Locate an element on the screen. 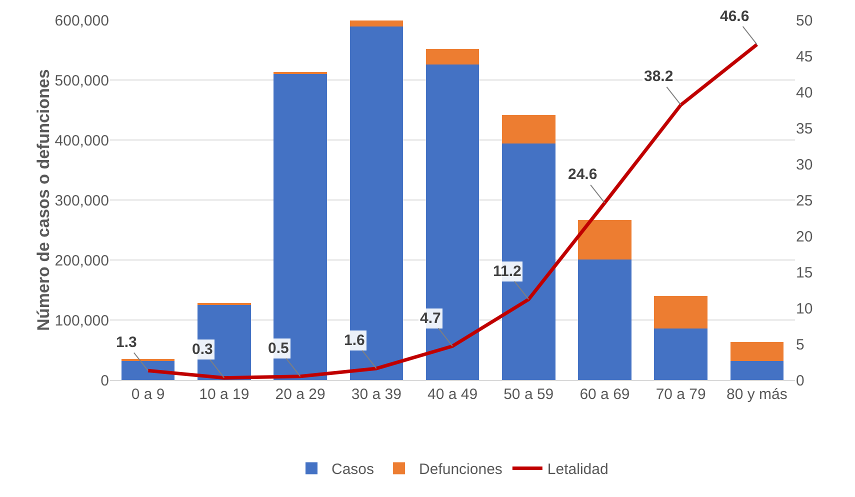 Image resolution: width=855 pixels, height=497 pixels. y-tick-label: 500,000 is located at coordinates (81, 81).